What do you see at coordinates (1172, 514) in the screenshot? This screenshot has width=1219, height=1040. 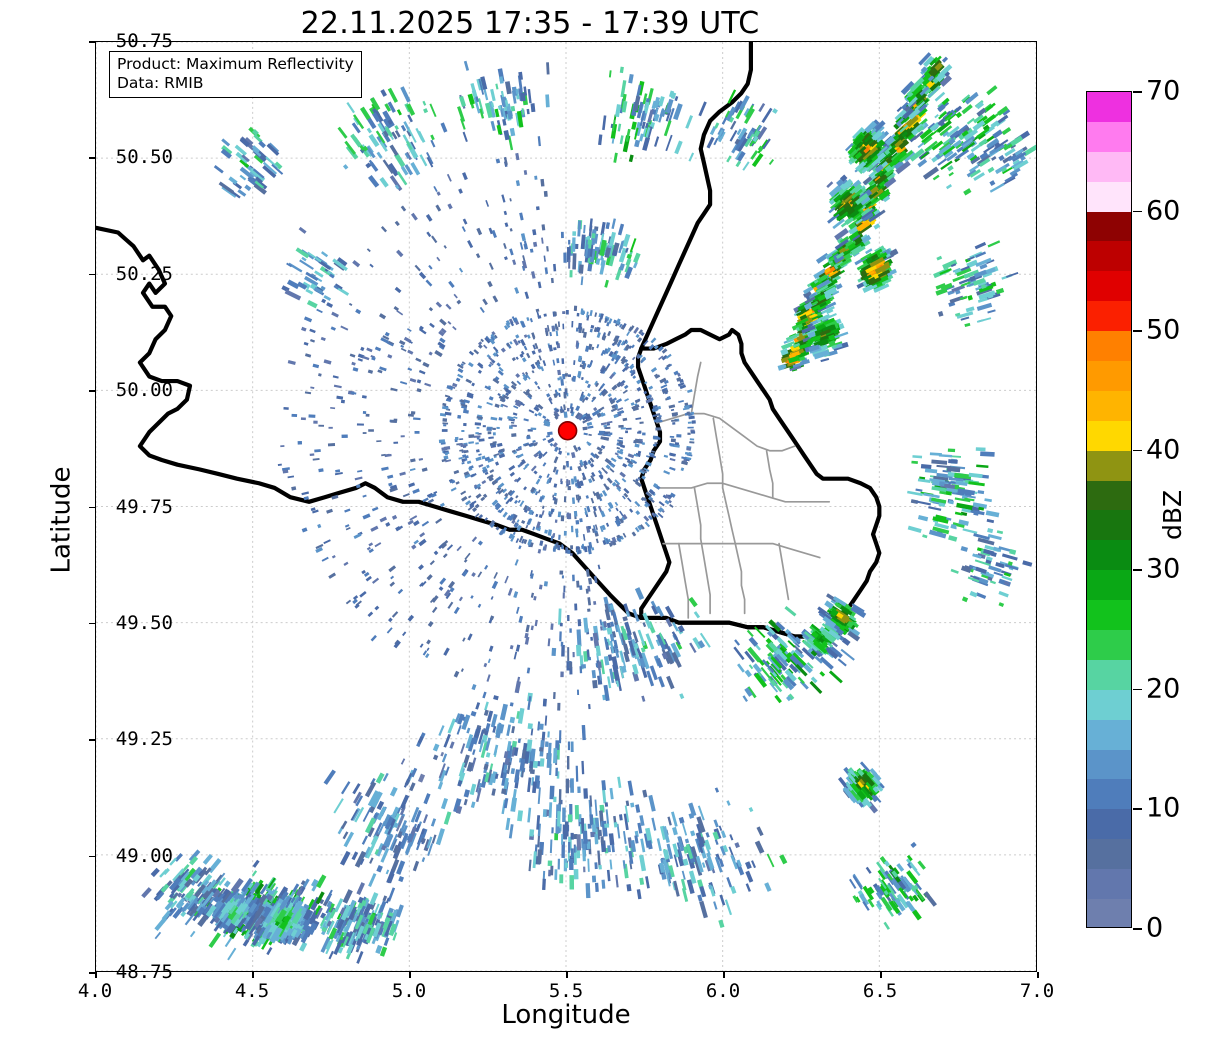 I see `colorbar-label: dBZ` at bounding box center [1172, 514].